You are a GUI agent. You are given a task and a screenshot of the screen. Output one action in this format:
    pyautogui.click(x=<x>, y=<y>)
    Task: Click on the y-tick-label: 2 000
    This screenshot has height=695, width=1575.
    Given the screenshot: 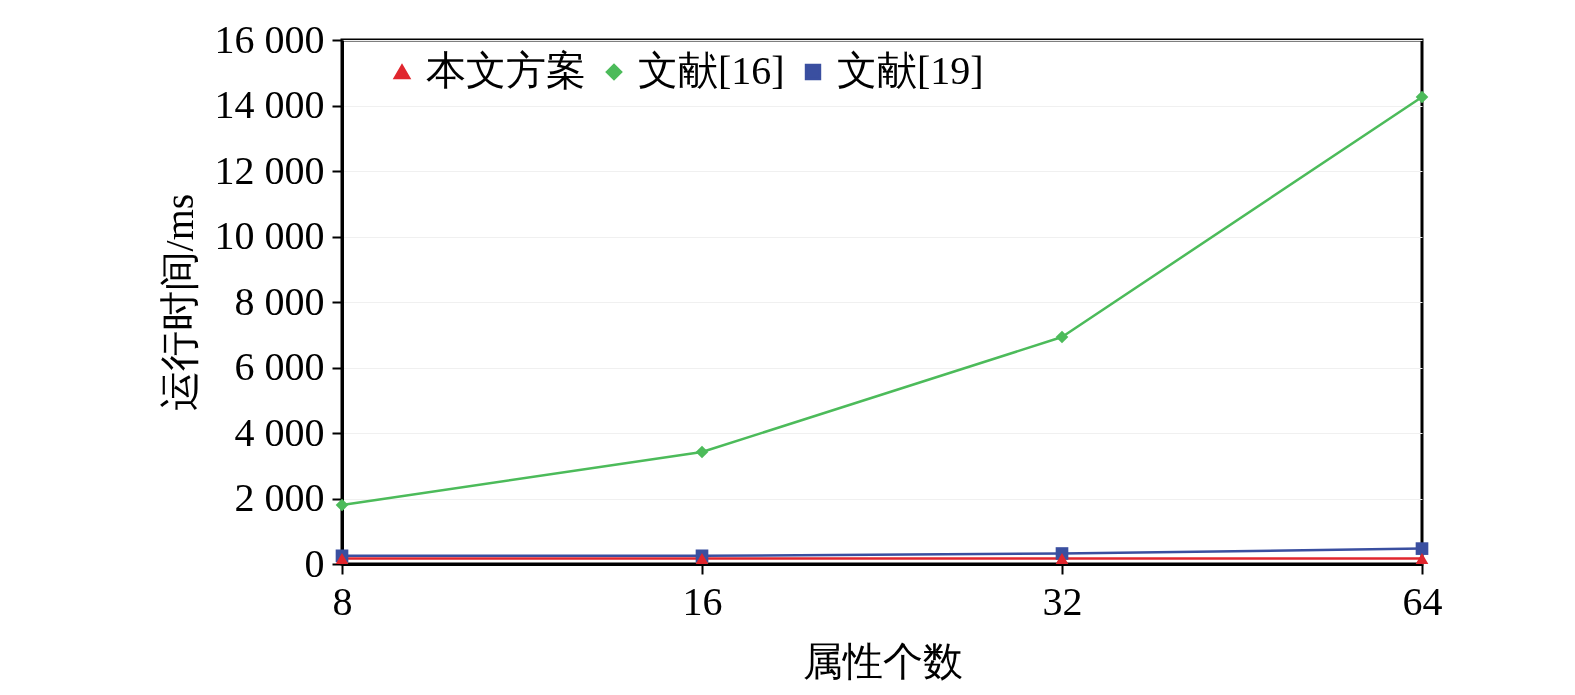 What is the action you would take?
    pyautogui.click(x=279, y=497)
    